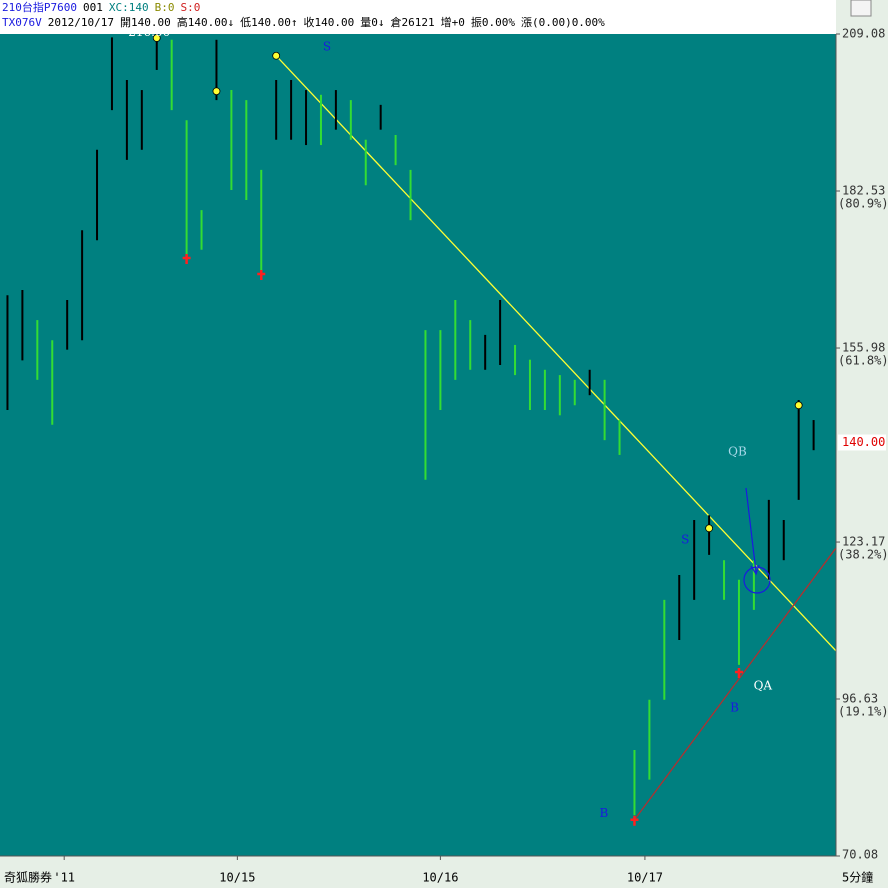 Image resolution: width=888 pixels, height=888 pixels. What do you see at coordinates (452, 22) in the screenshot?
I see `header-field: 增+0` at bounding box center [452, 22].